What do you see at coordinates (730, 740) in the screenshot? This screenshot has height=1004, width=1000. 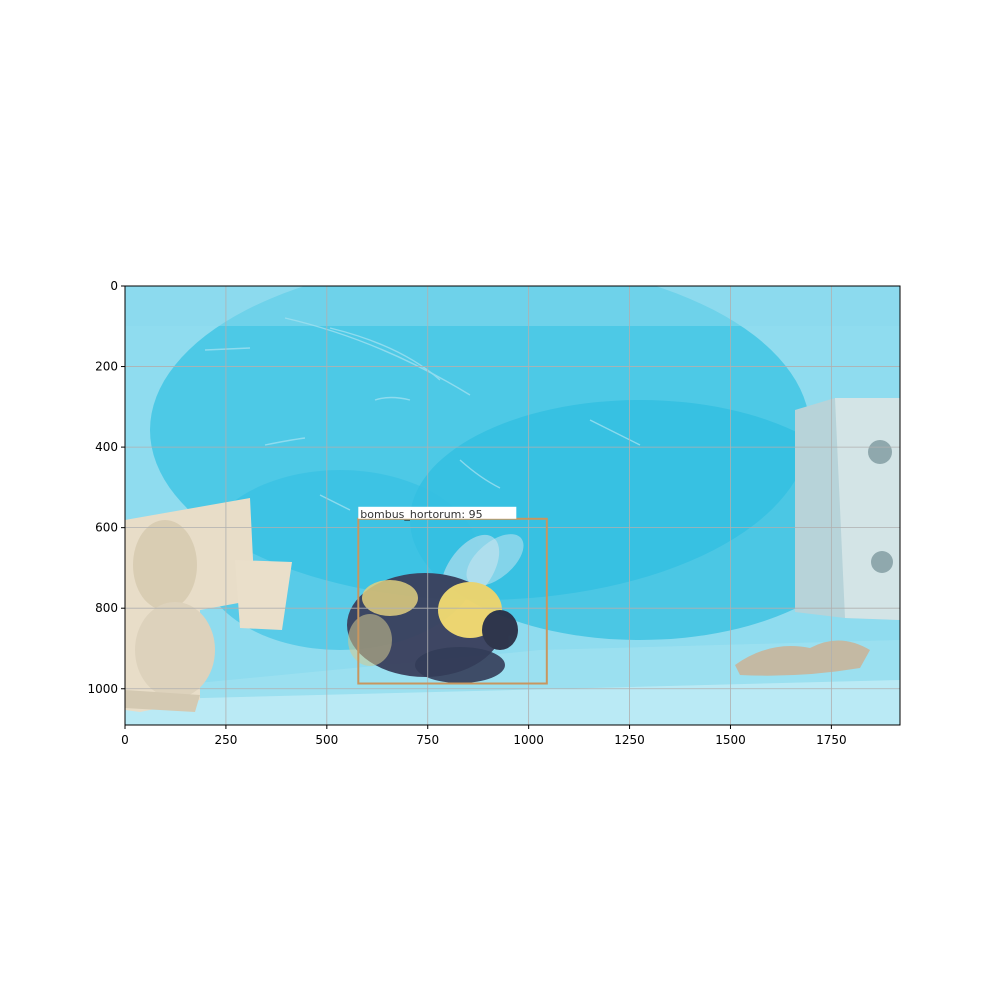 I see `x-tick-label: 1500` at bounding box center [730, 740].